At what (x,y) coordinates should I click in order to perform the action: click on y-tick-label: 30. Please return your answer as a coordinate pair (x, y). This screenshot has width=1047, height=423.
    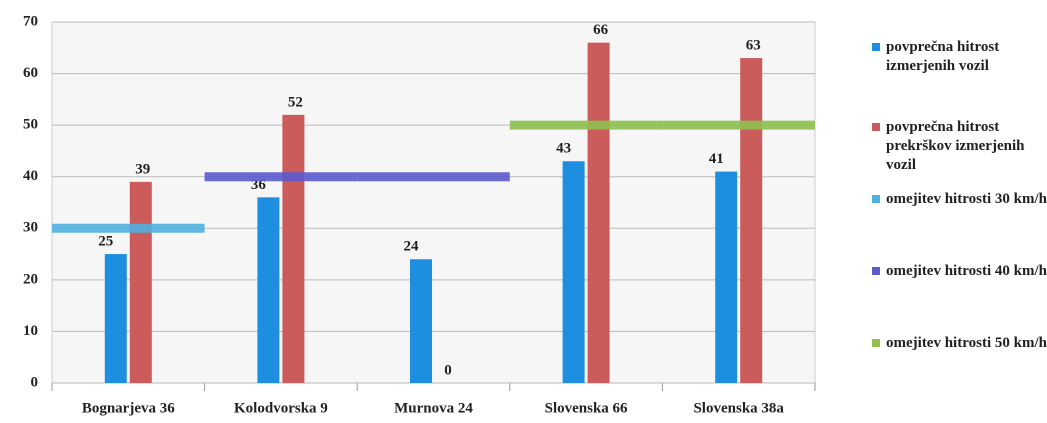
    Looking at the image, I should click on (30, 228).